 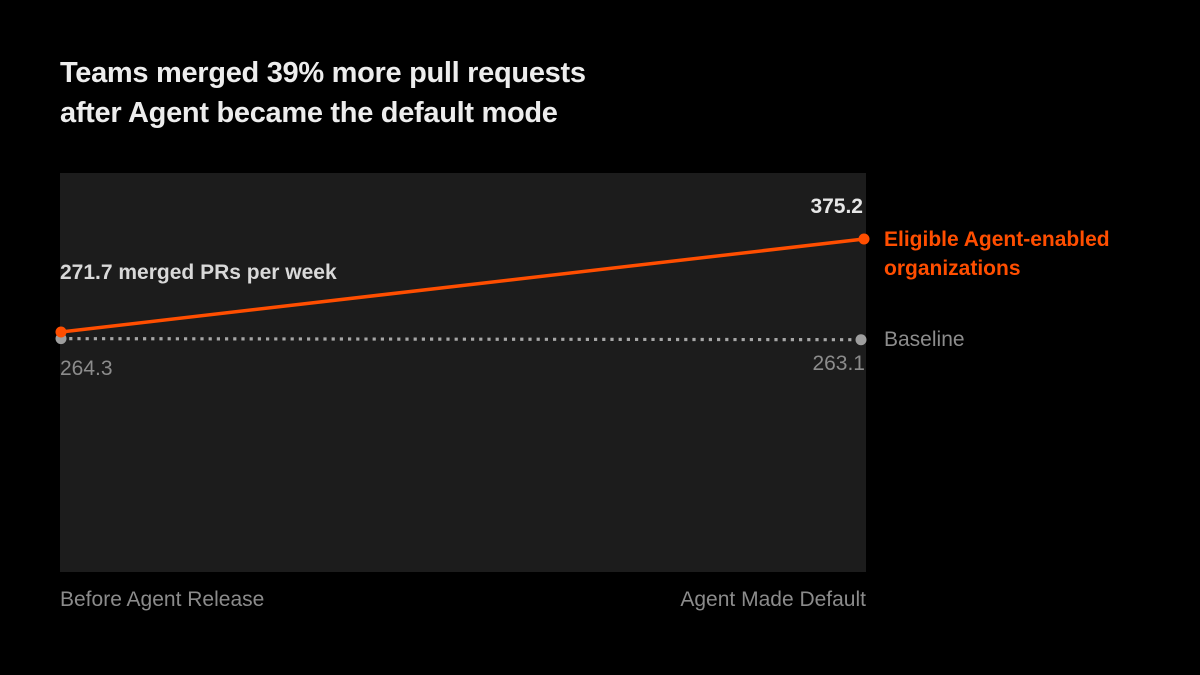 What do you see at coordinates (924, 339) in the screenshot?
I see `legend-baseline-label: Baseline` at bounding box center [924, 339].